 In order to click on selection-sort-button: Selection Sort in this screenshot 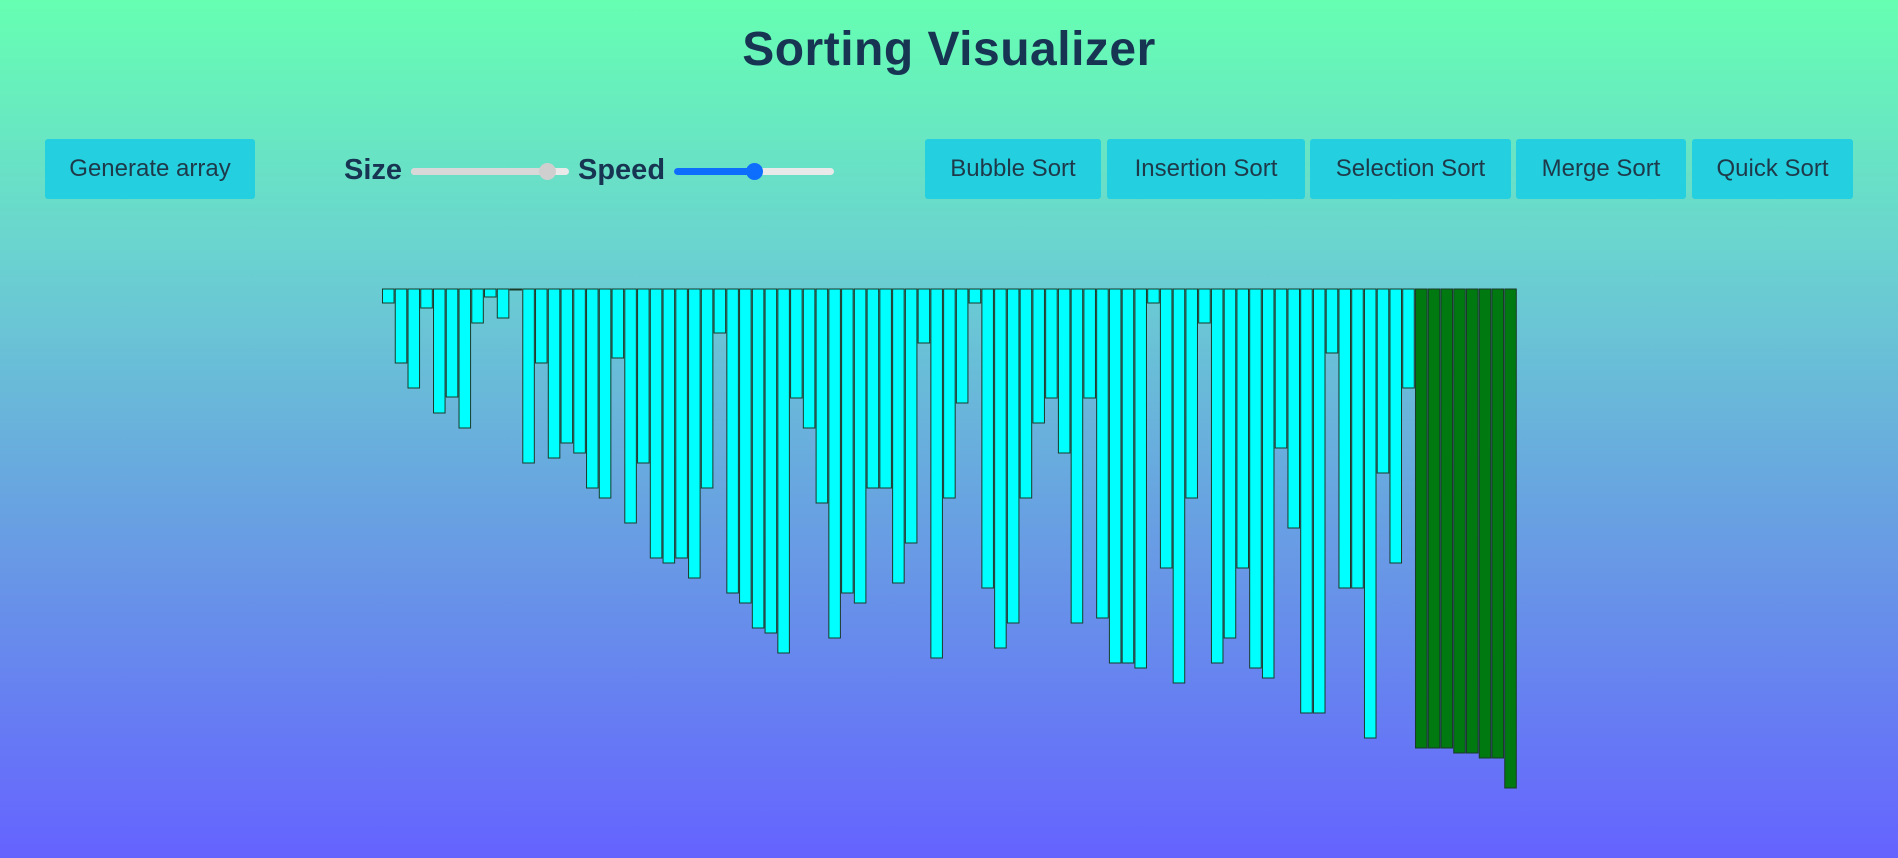, I will do `click(1410, 169)`.